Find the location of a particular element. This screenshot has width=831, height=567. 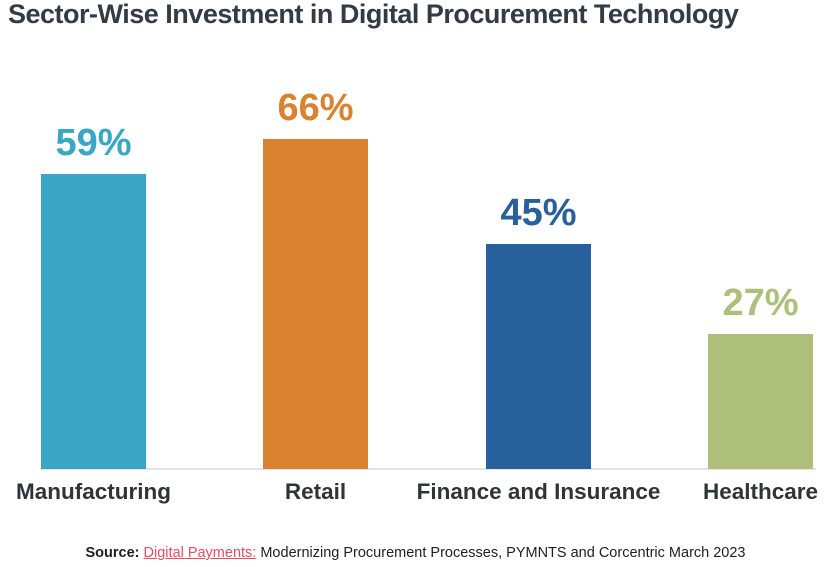

category-label: Healthcare is located at coordinates (760, 491).